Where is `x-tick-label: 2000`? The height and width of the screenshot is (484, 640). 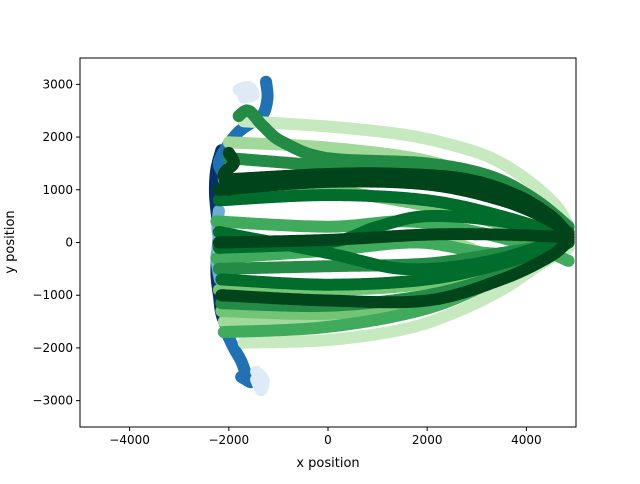
x-tick-label: 2000 is located at coordinates (427, 440).